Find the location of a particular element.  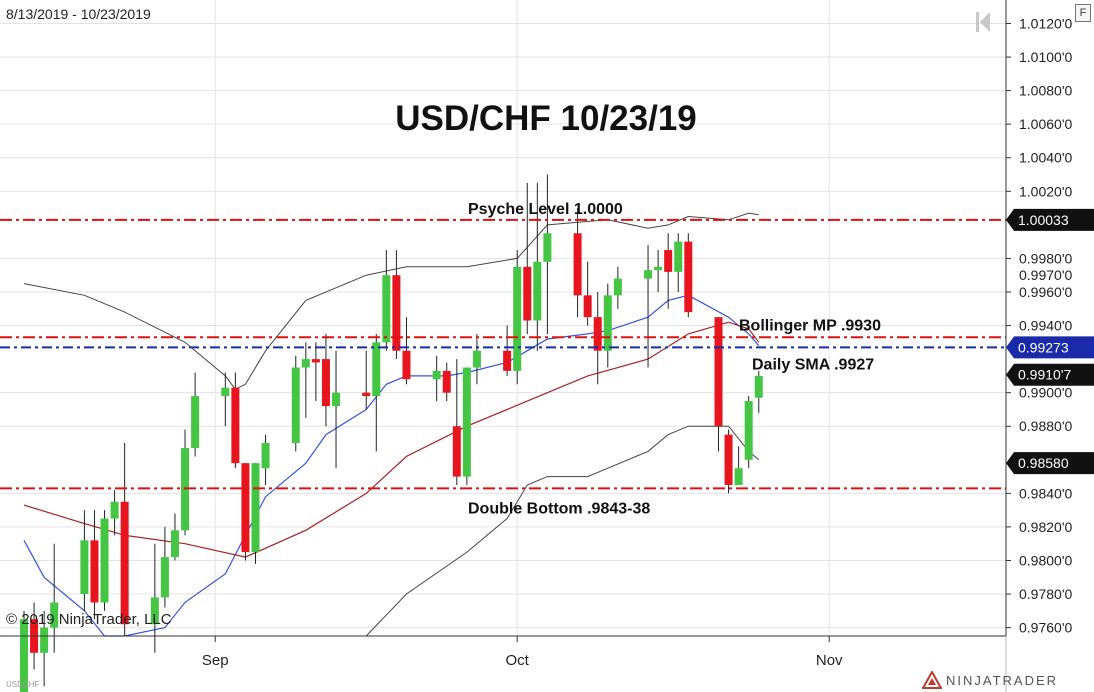

y-tick-label: 1.0100'0 is located at coordinates (1045, 57).